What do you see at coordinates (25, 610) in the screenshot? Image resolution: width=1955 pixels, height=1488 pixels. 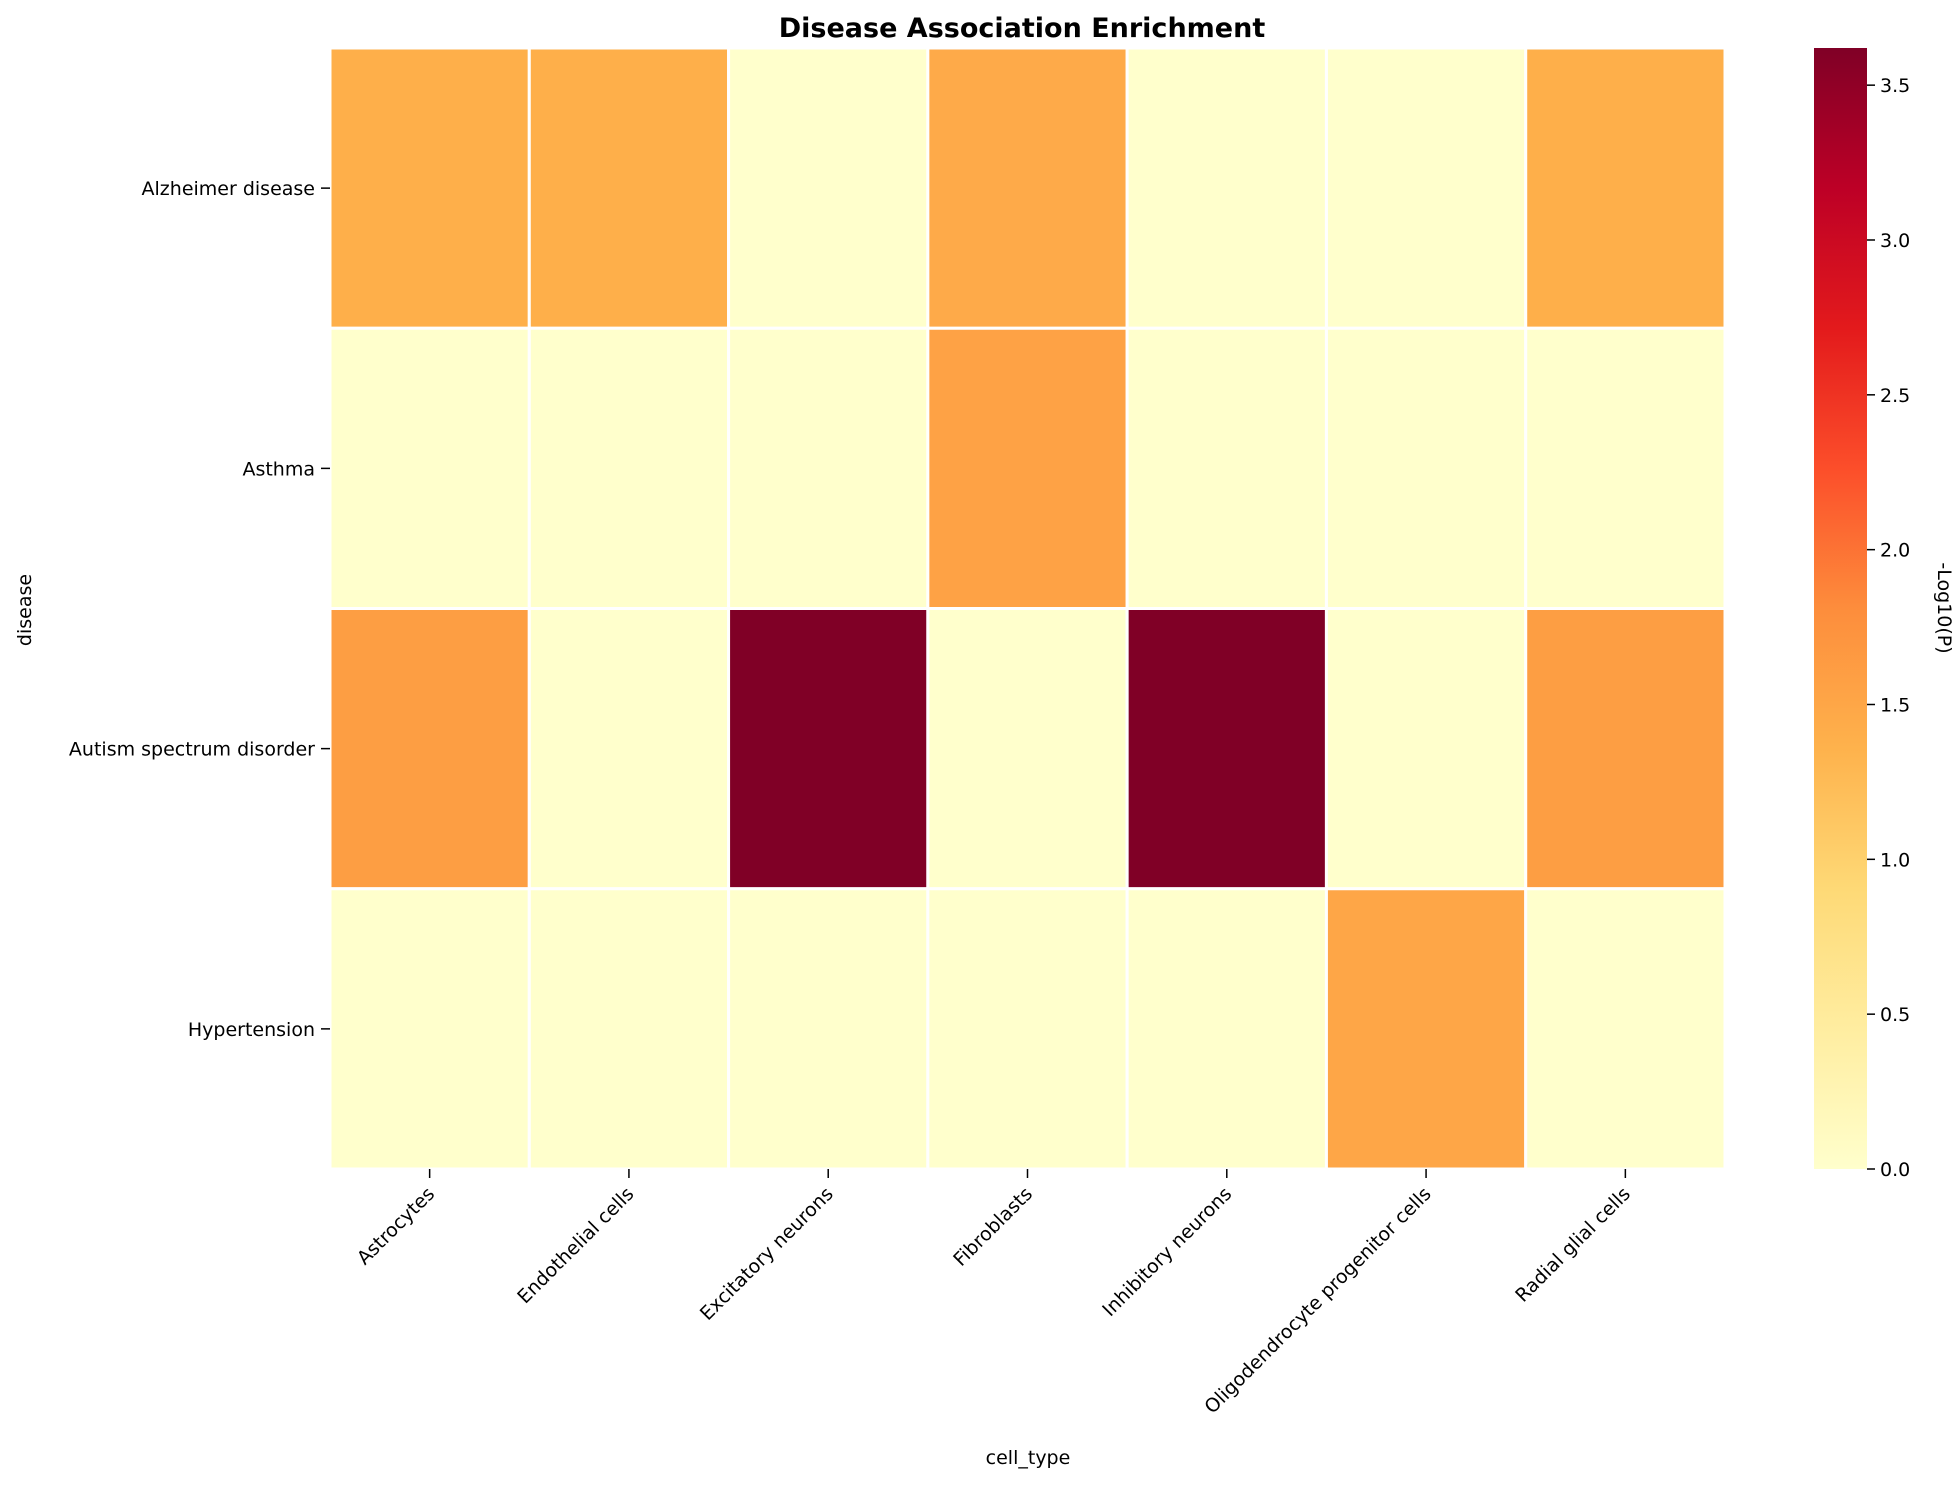 I see `y-axis-label: disease` at bounding box center [25, 610].